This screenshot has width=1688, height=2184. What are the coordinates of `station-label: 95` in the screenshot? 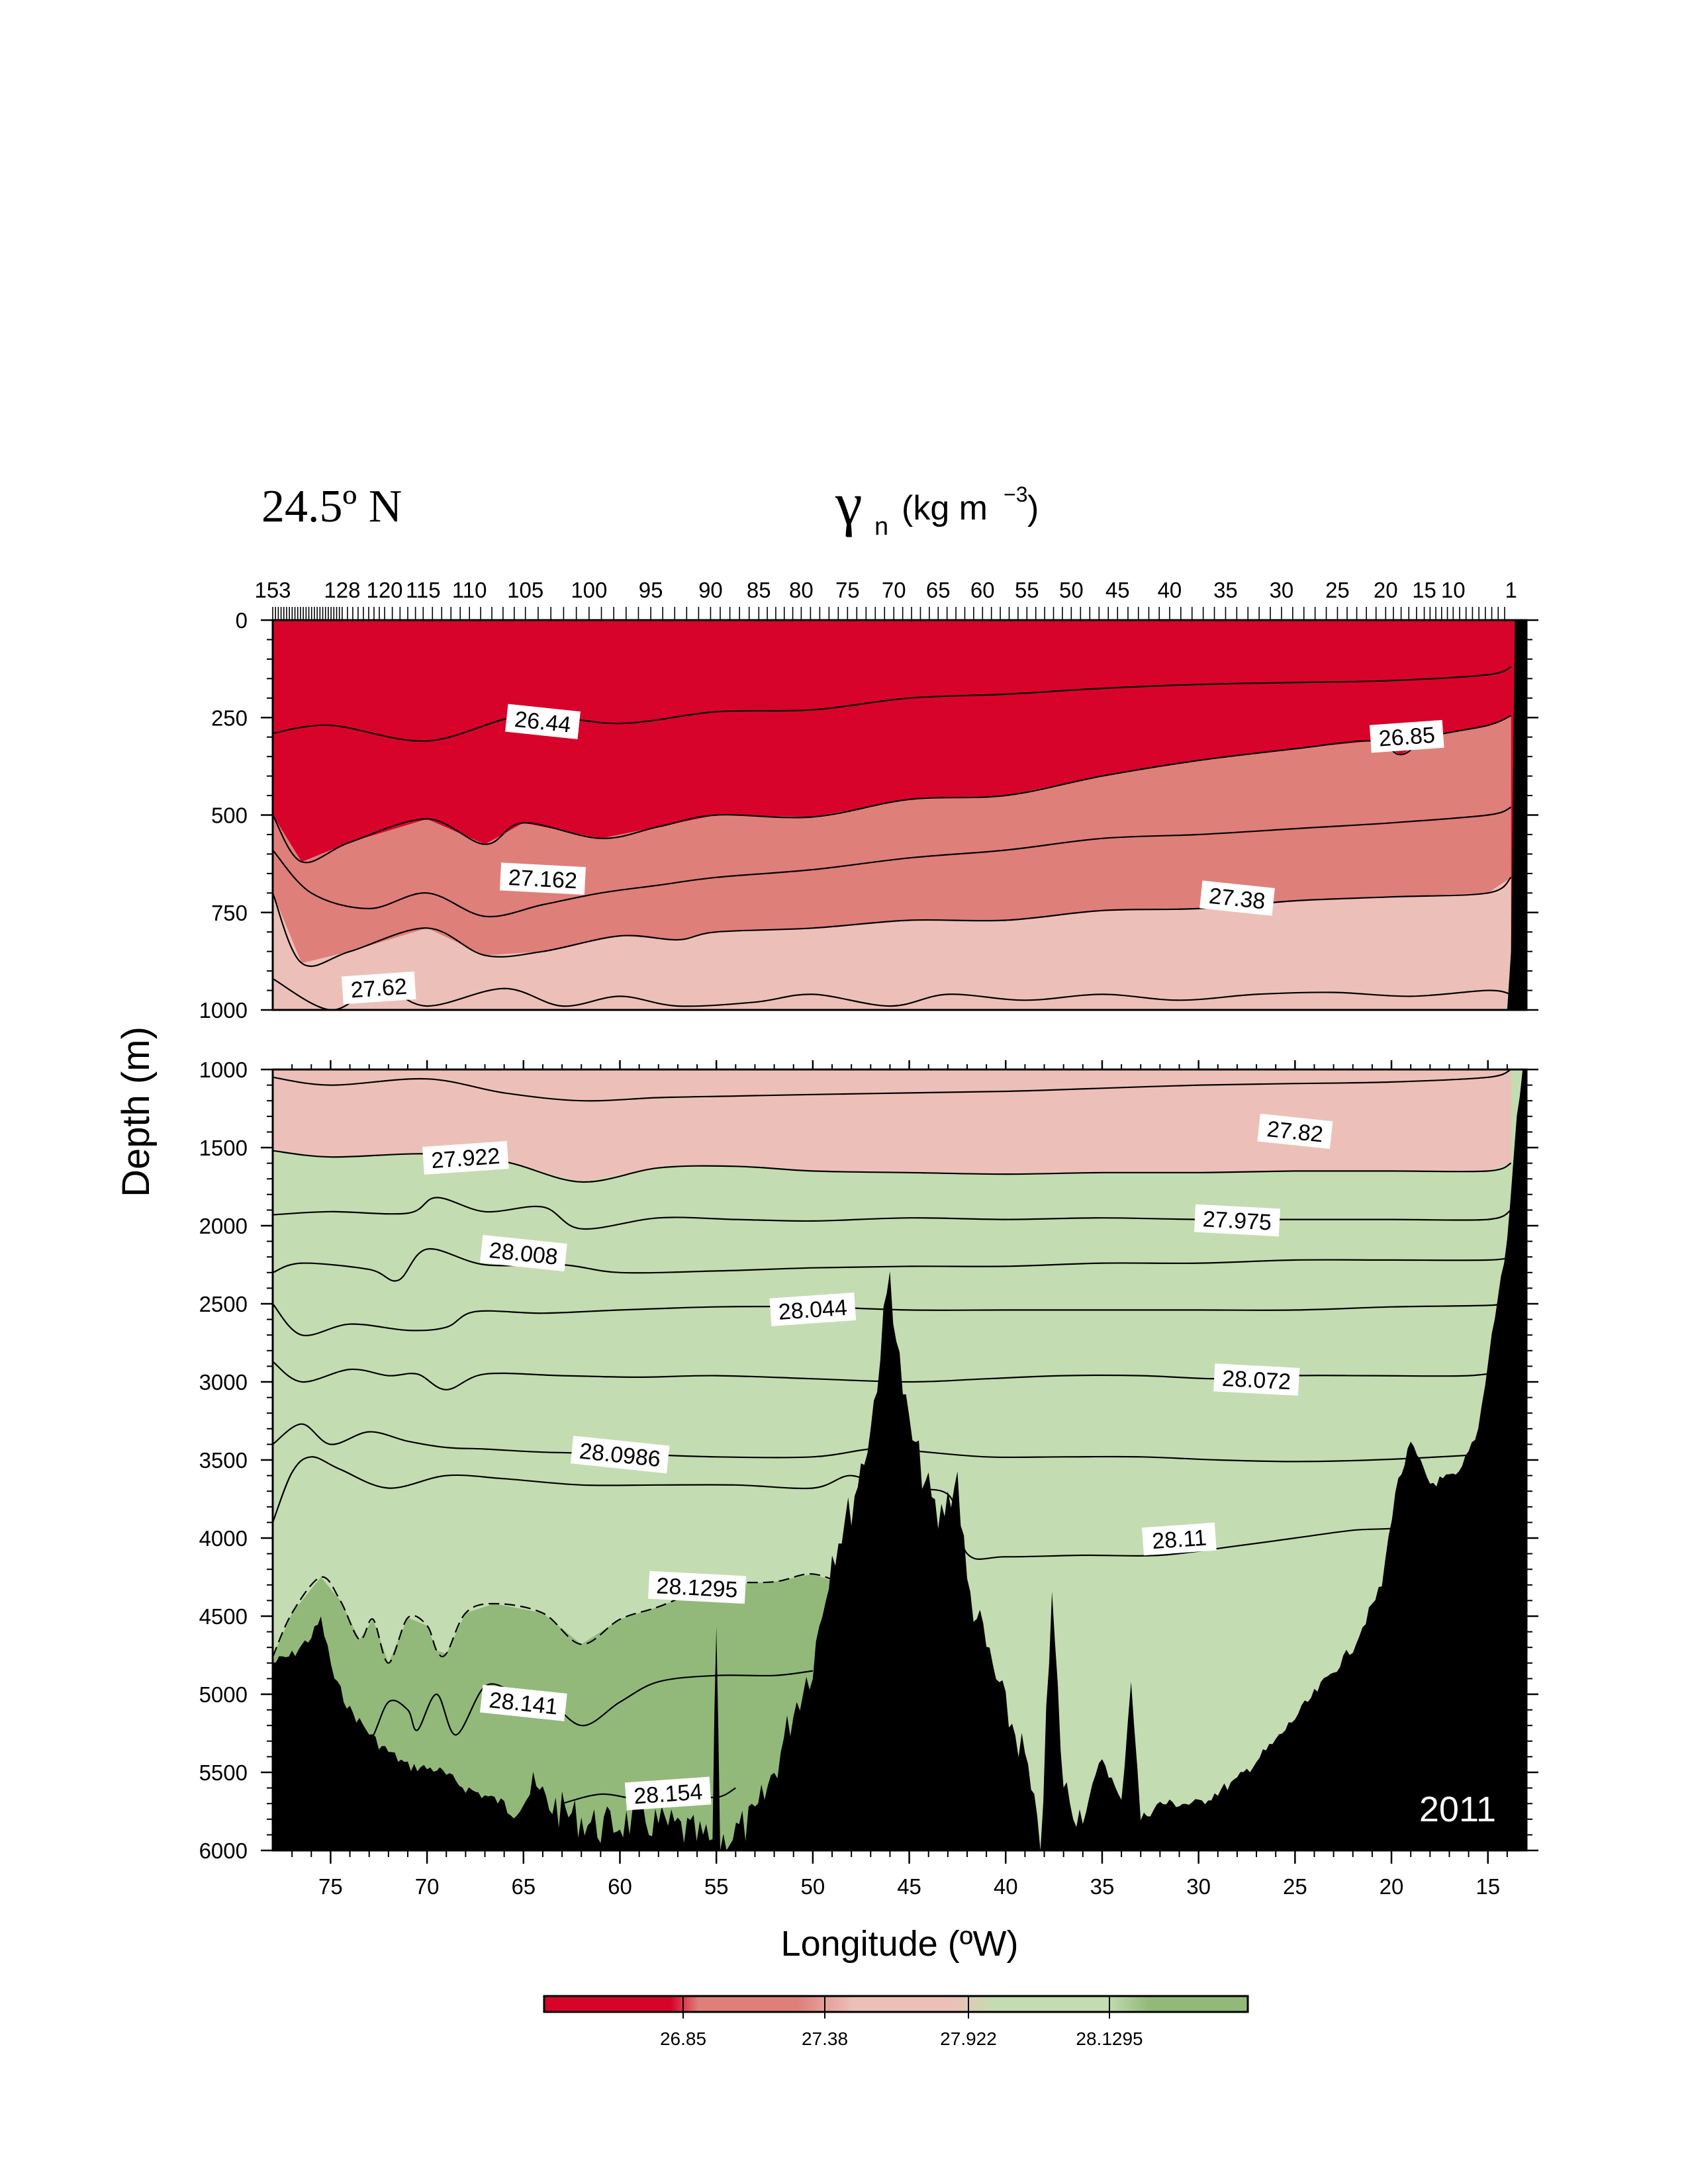 It's located at (651, 590).